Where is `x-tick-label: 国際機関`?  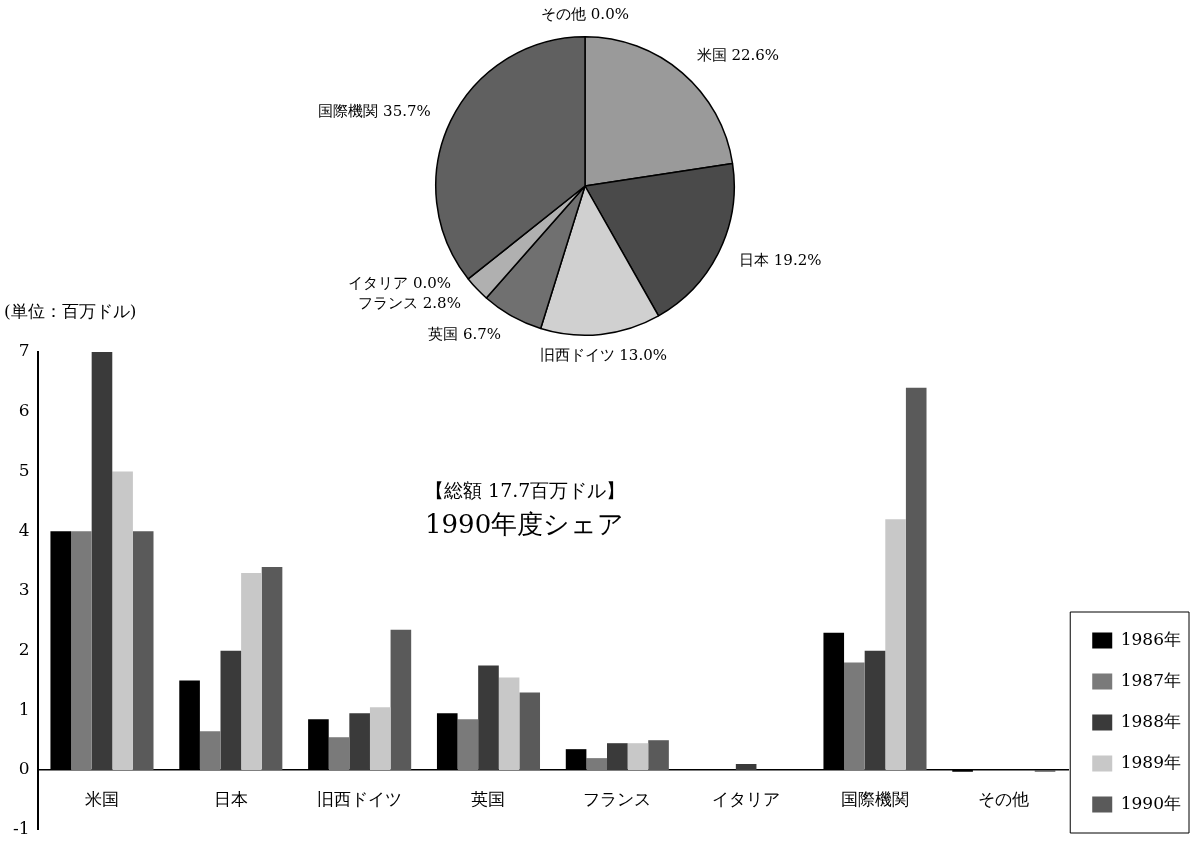 x-tick-label: 国際機関 is located at coordinates (874, 798).